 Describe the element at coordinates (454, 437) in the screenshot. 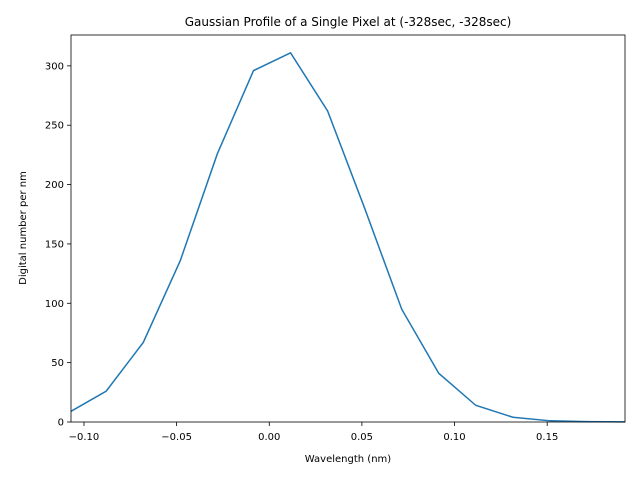

I see `x-tick-label: 0.10` at that location.